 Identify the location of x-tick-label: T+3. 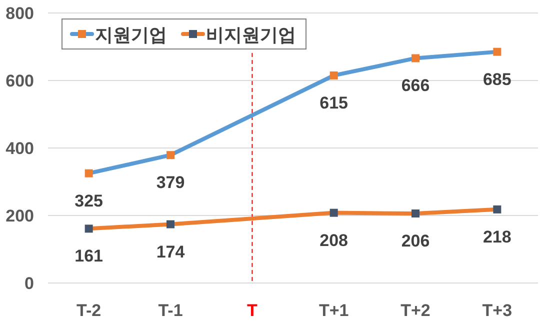
(497, 310).